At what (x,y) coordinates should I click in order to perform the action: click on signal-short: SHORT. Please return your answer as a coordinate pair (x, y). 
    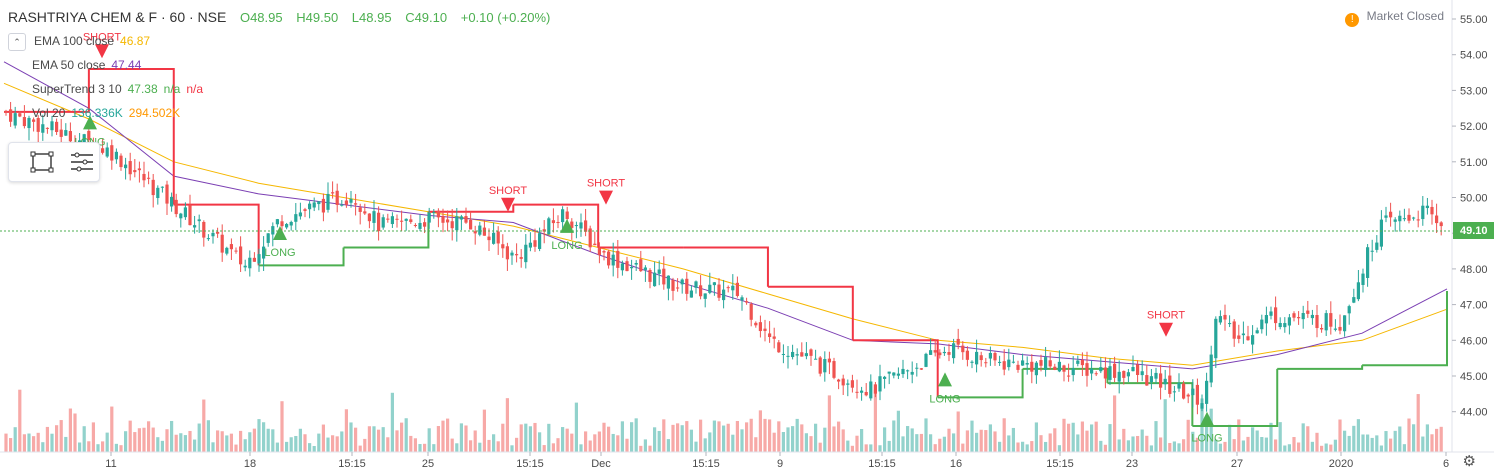
    Looking at the image, I should click on (1166, 323).